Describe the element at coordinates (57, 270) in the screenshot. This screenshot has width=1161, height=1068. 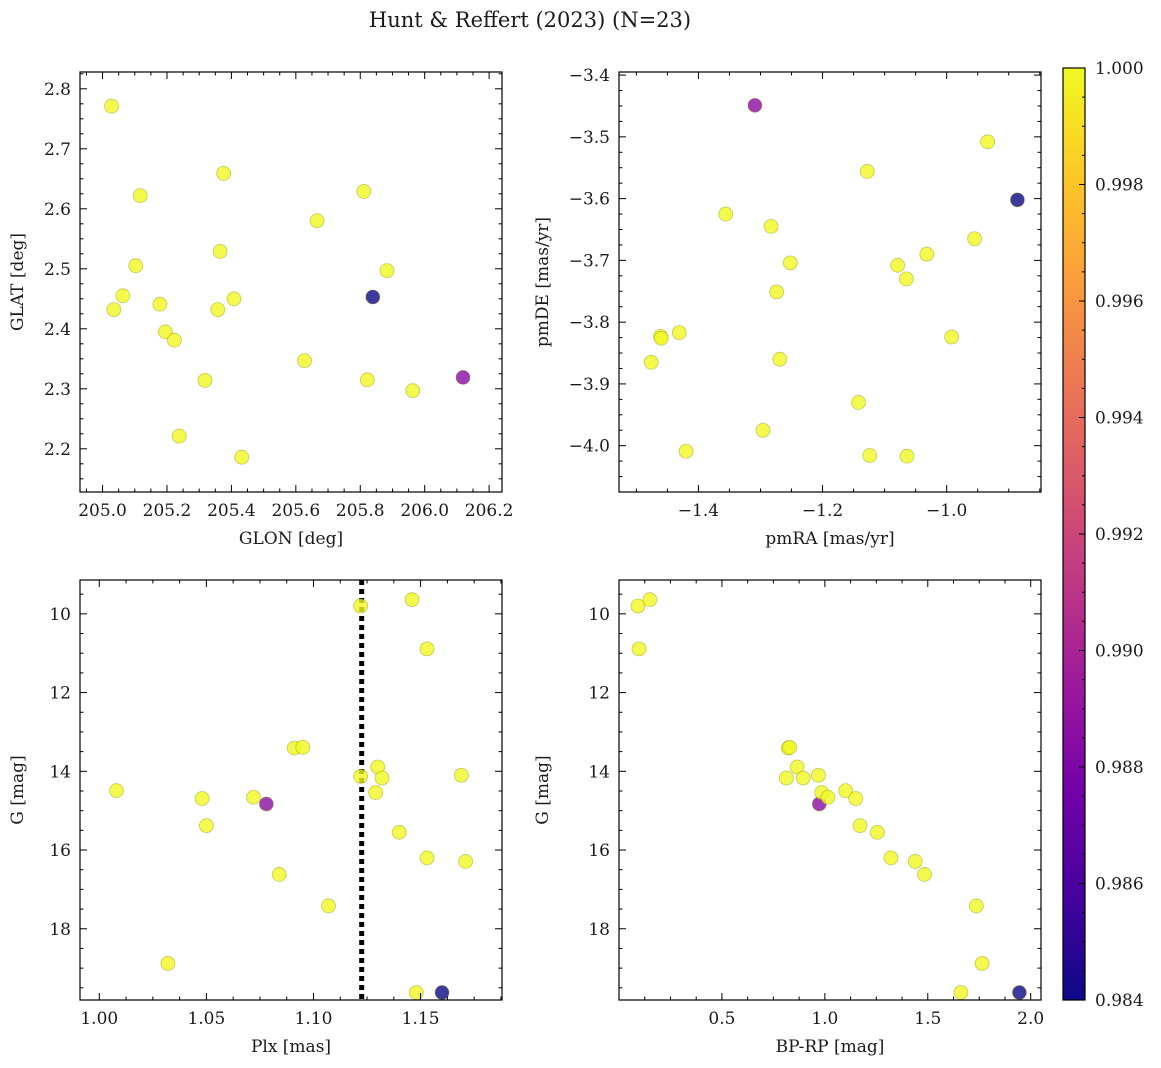
I see `y-tick-label: 2.5` at that location.